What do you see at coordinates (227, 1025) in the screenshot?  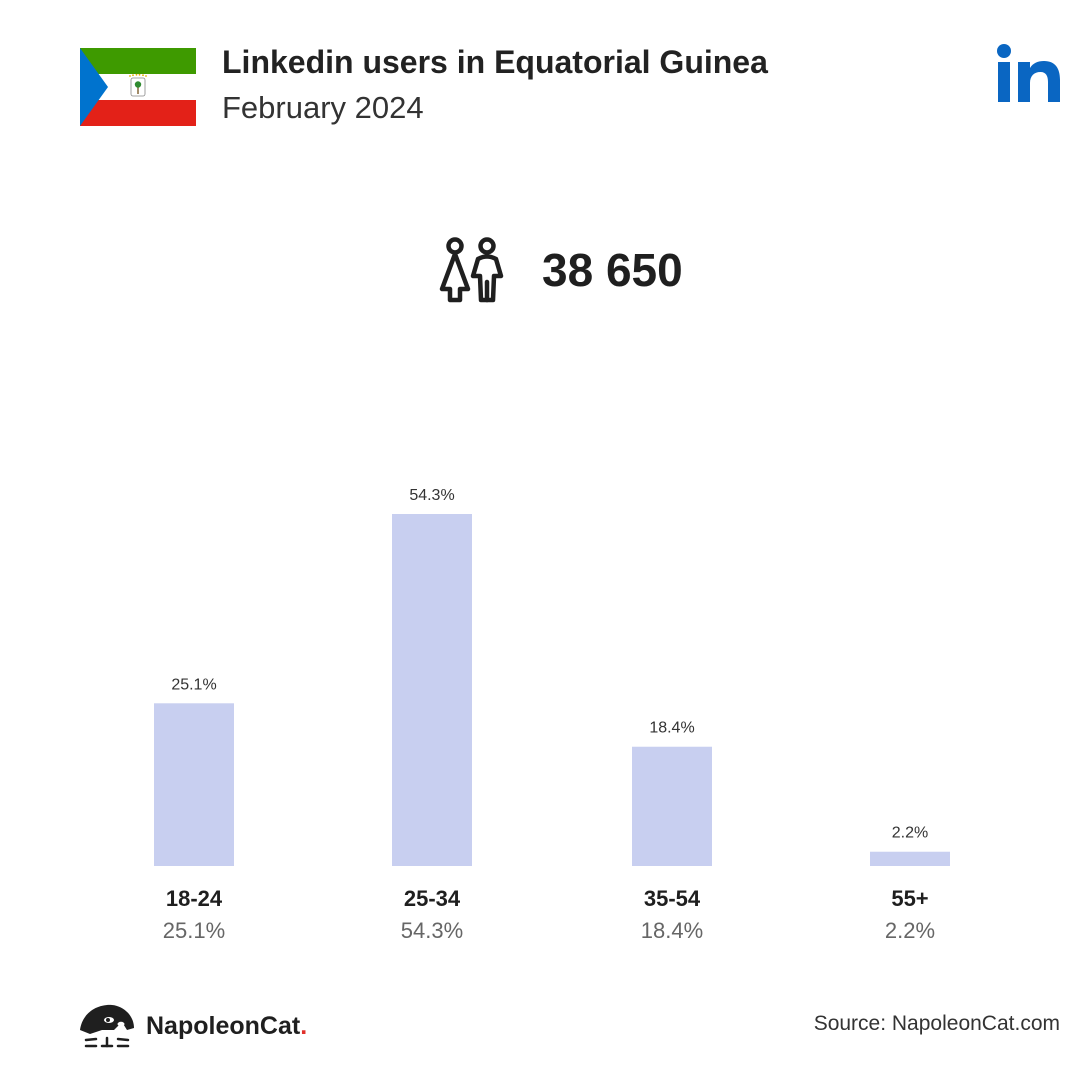 I see `brand-name: NapoleonCat.` at bounding box center [227, 1025].